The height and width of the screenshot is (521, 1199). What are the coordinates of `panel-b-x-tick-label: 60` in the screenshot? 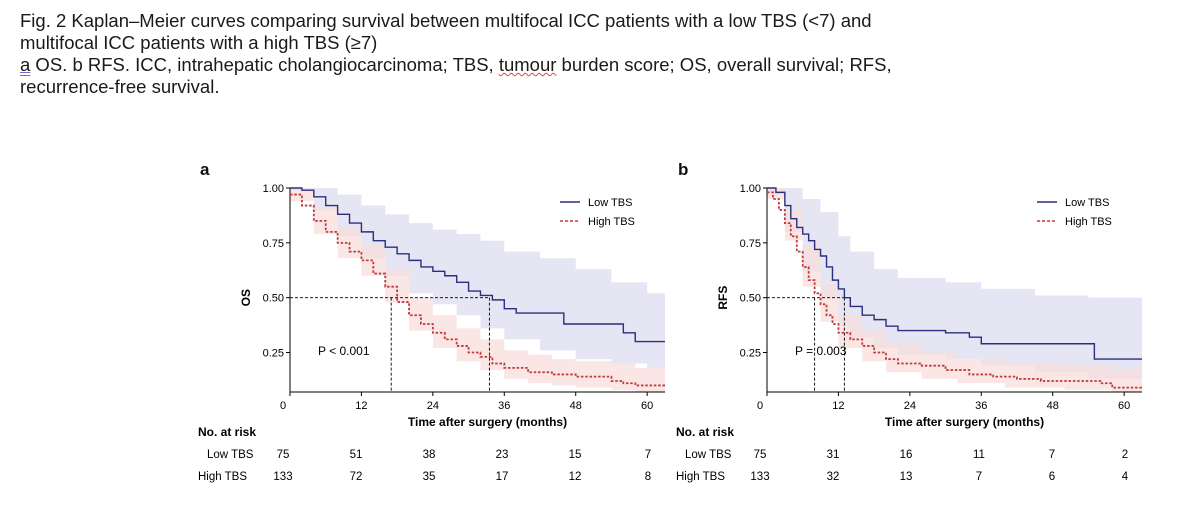 It's located at (1124, 406).